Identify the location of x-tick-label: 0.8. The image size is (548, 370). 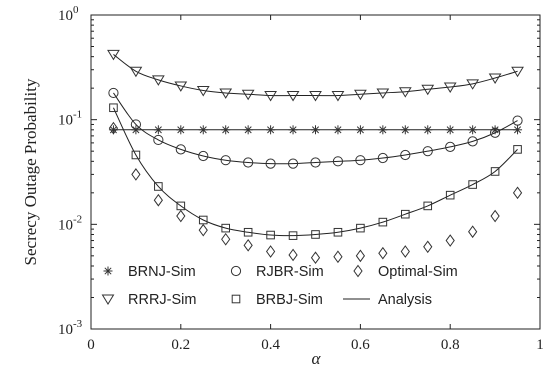
(450, 345).